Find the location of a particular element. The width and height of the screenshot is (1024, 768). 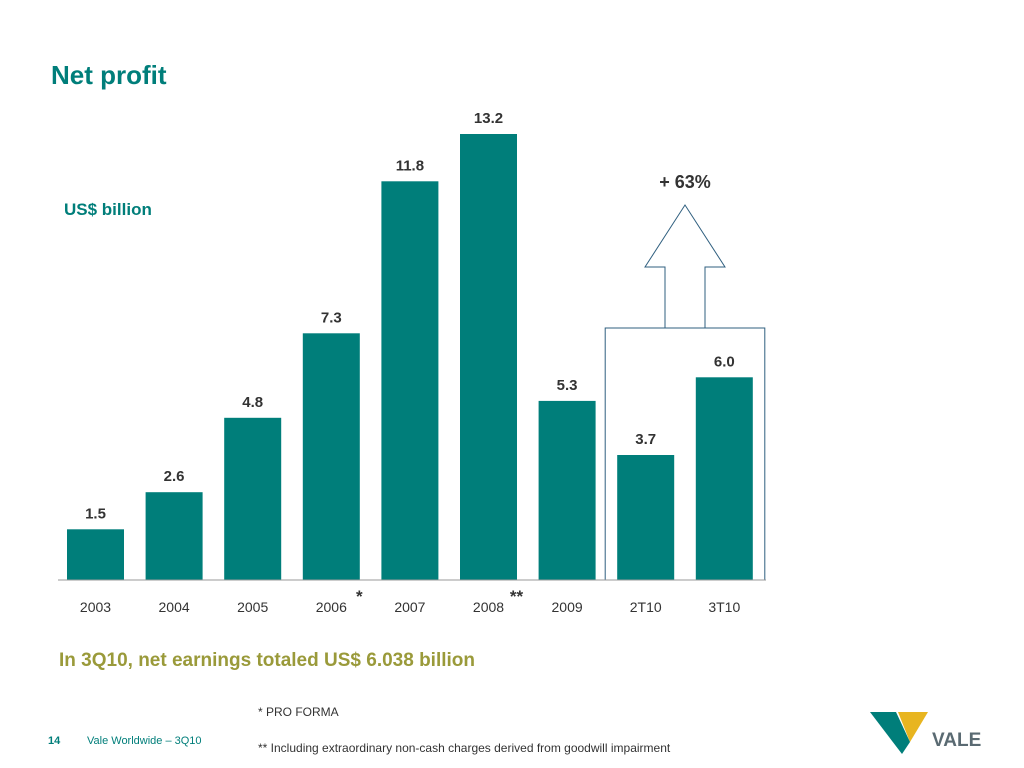

bar-2004 is located at coordinates (174, 536).